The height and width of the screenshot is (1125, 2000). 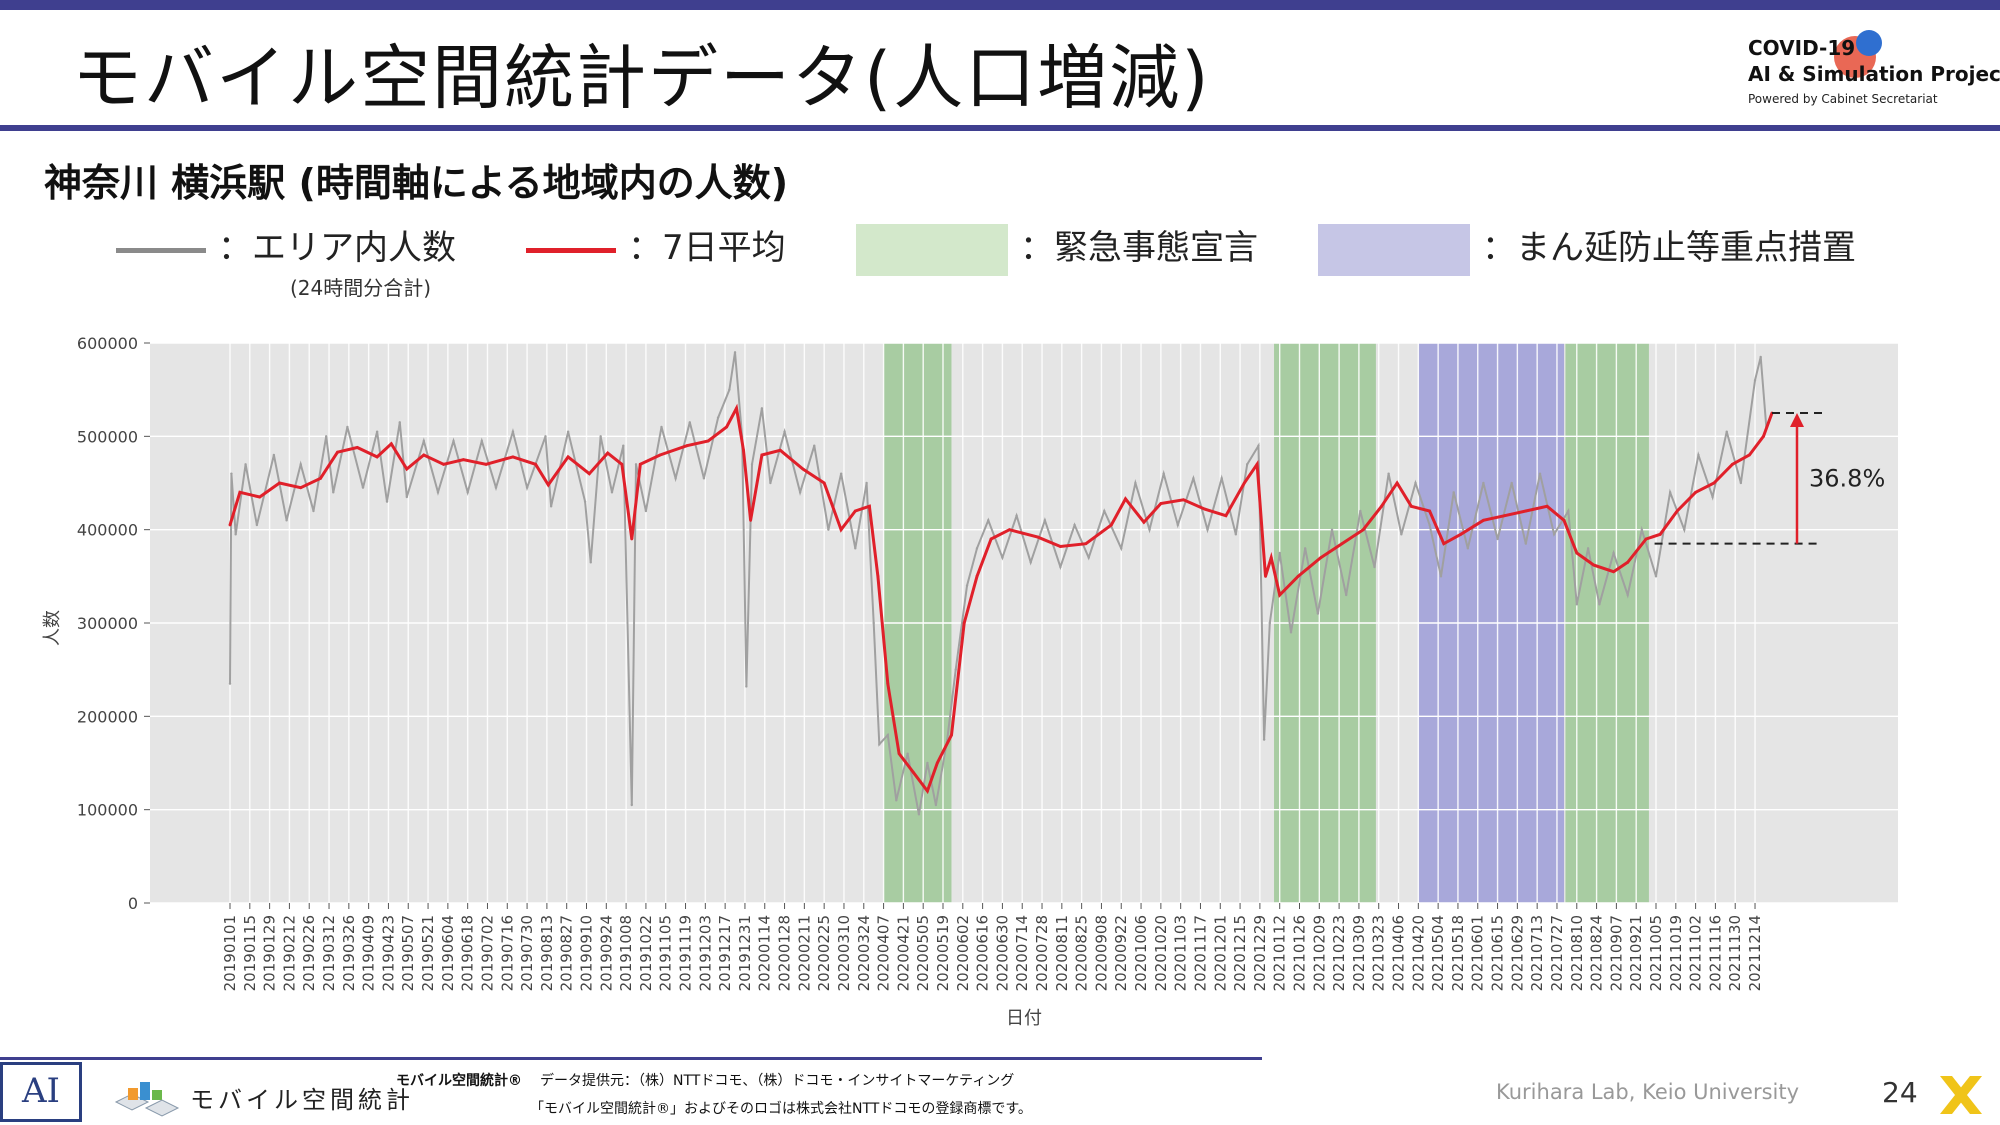 What do you see at coordinates (1669, 248) in the screenshot?
I see `legend-semi-label: ：まん延防止等重点措置` at bounding box center [1669, 248].